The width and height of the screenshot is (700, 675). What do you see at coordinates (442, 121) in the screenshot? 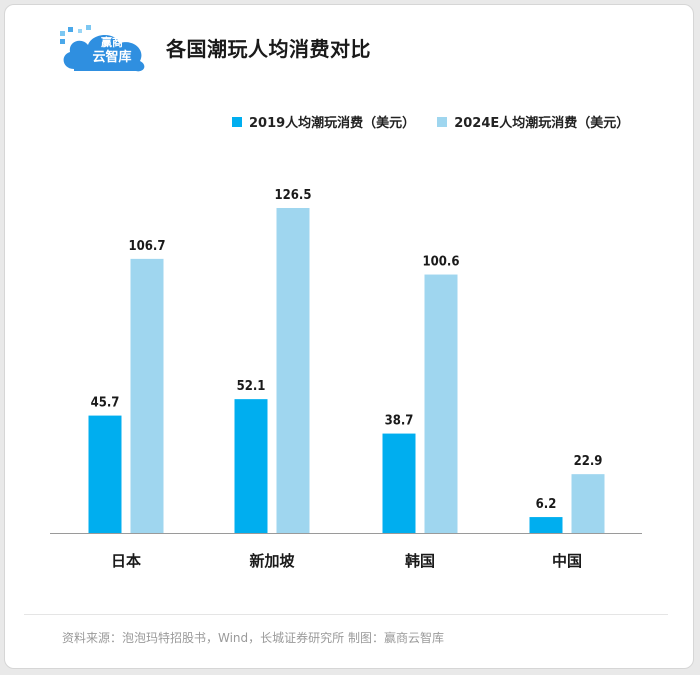
I see `legend-swatch-2024` at bounding box center [442, 121].